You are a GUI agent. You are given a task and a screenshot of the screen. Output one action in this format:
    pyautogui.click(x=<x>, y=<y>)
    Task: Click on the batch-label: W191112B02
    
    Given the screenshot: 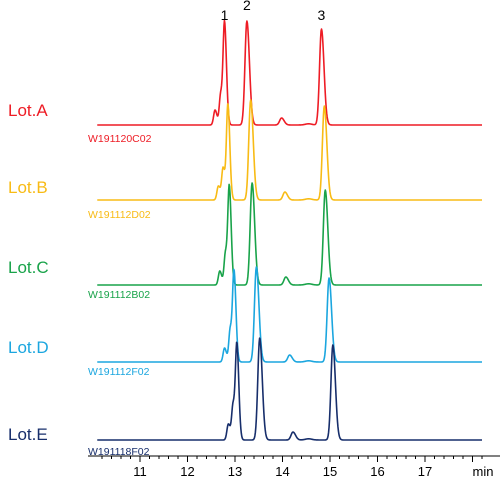 What is the action you would take?
    pyautogui.click(x=119, y=295)
    